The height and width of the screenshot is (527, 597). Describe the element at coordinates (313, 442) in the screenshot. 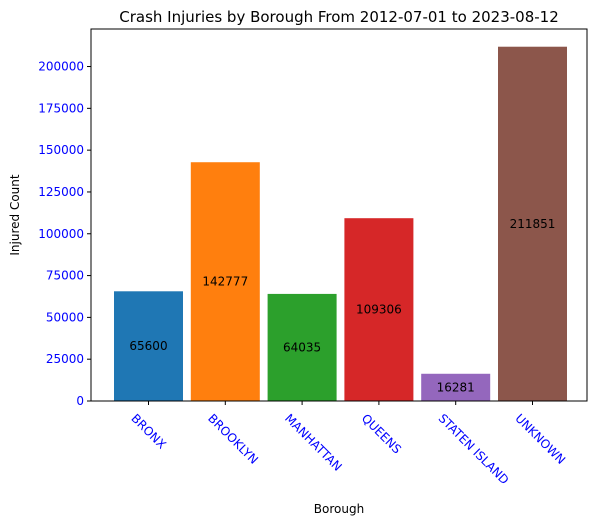

I see `x-tick-label: MANHATTAN` at that location.